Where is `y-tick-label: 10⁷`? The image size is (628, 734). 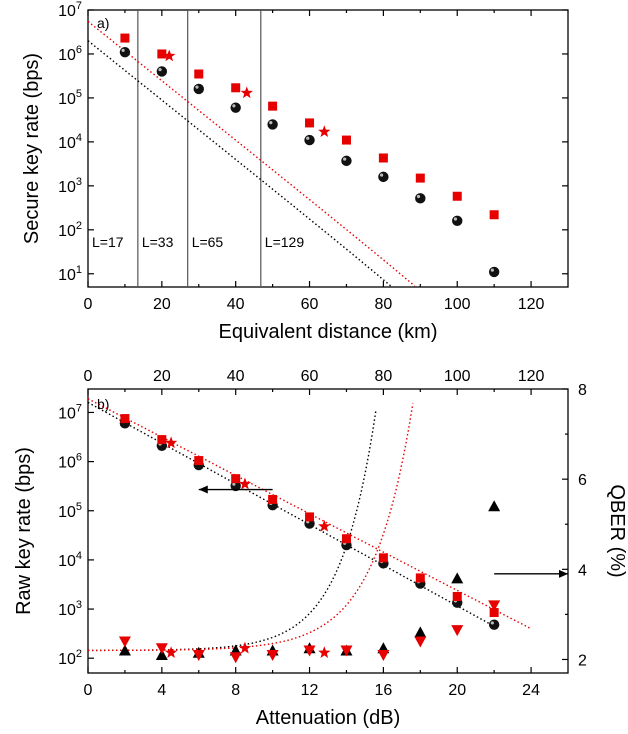
y-tick-label: 10⁷ is located at coordinates (70, 412).